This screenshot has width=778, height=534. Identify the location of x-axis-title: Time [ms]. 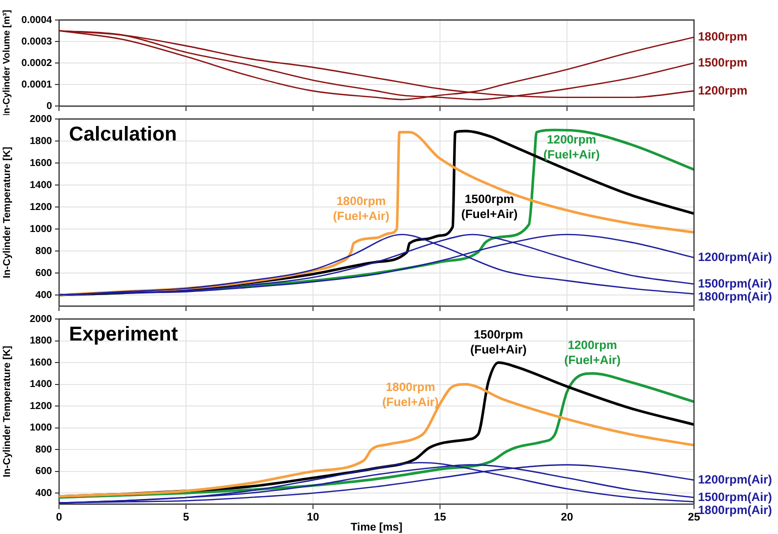
(376, 527).